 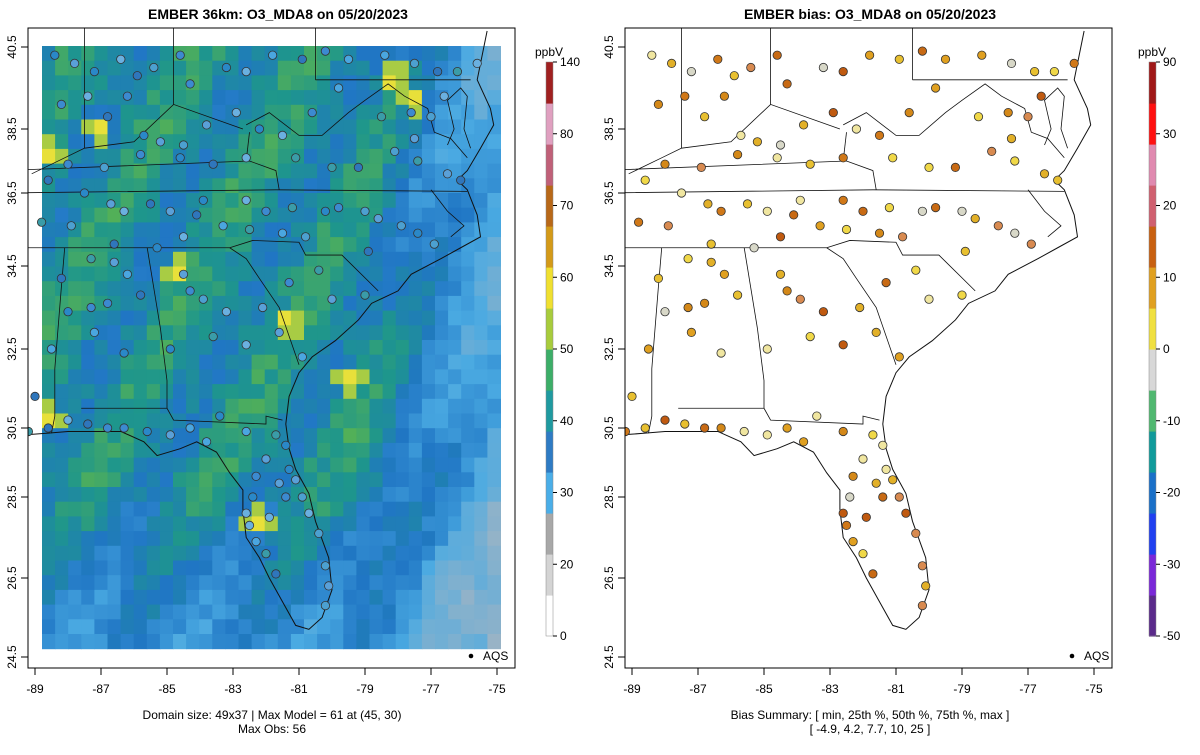 What do you see at coordinates (609, 129) in the screenshot?
I see `y-tick-label: 38.5` at bounding box center [609, 129].